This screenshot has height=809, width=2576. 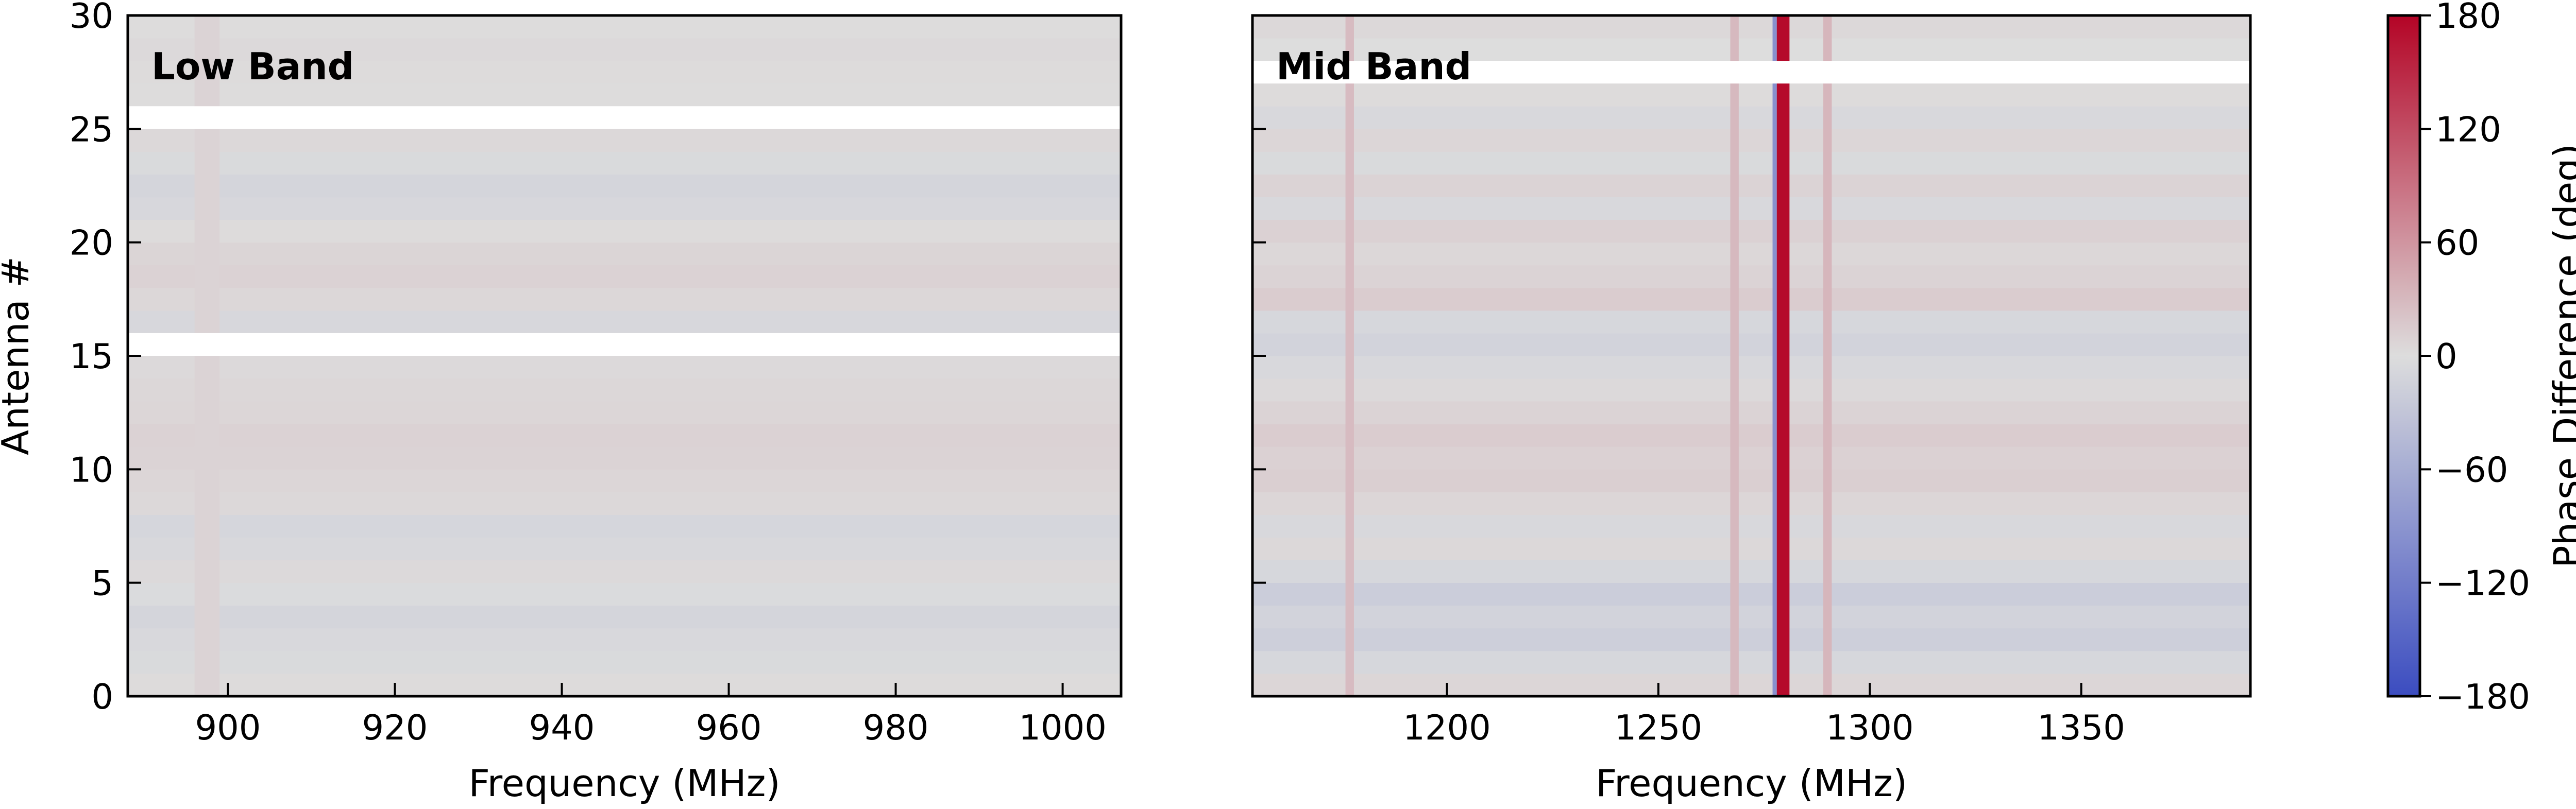 What do you see at coordinates (2457, 243) in the screenshot?
I see `colorbar-tick-label: 60` at bounding box center [2457, 243].